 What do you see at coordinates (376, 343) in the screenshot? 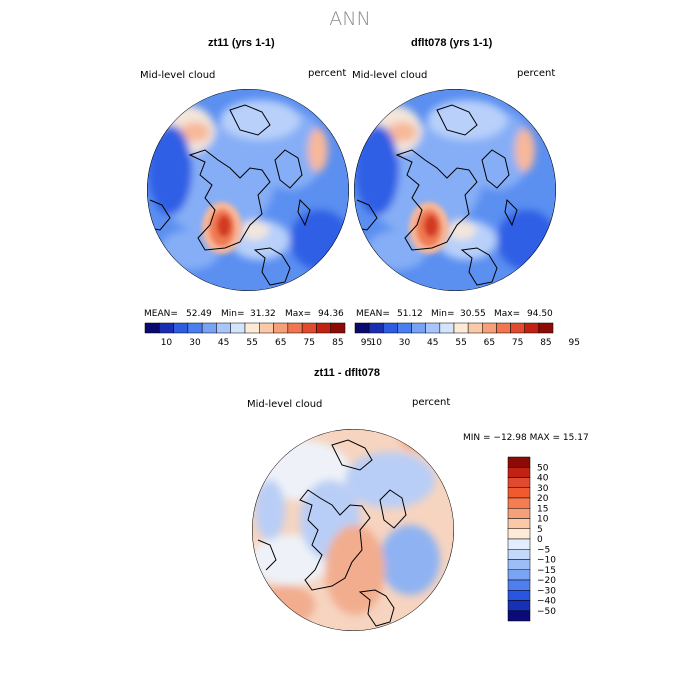
I see `right-colorbar-tick-label: 10` at bounding box center [376, 343].